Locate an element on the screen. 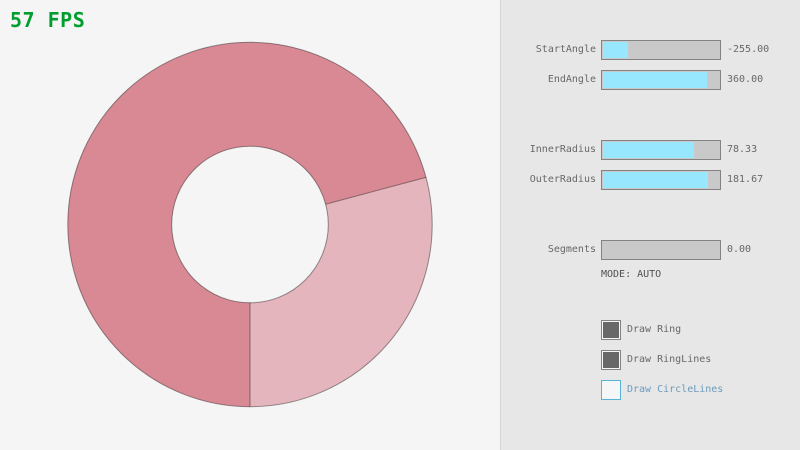  slider-innerradius-track is located at coordinates (661, 150).